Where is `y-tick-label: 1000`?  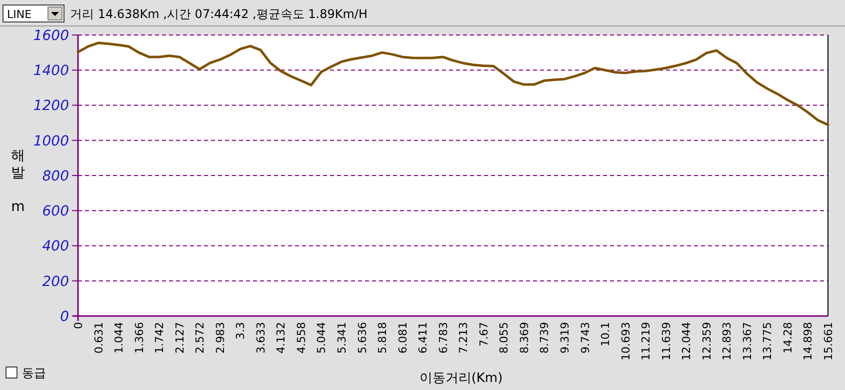
y-tick-label: 1000 is located at coordinates (51, 141).